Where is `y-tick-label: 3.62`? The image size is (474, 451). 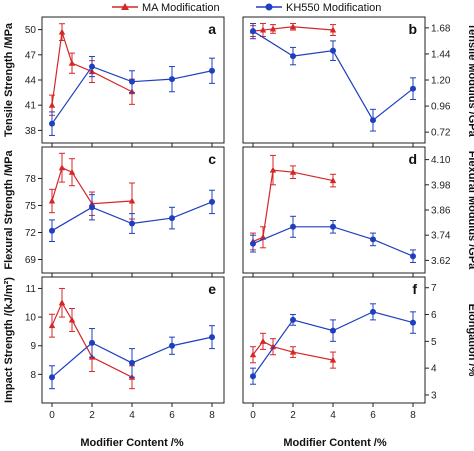
y-tick-label: 3.62 is located at coordinates (441, 261).